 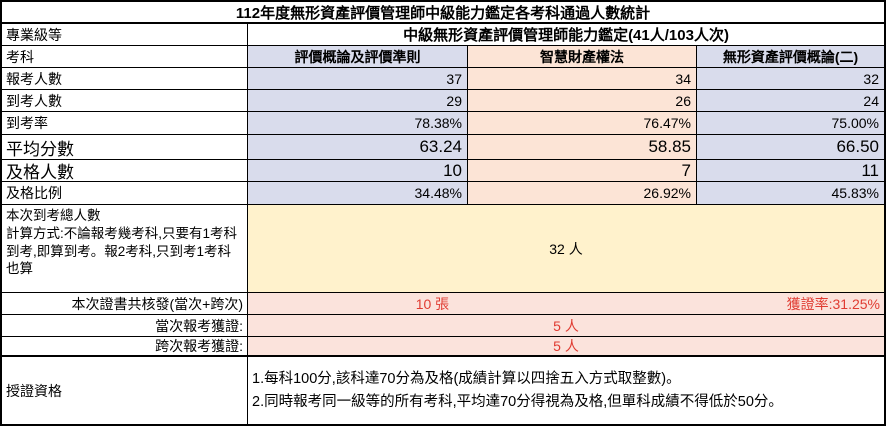 I want to click on attendance-label-note: 計算方式:不論報考幾考科,只要有1考科到考,即算到考。報2考科,只到考1考科也算, so click(x=122, y=251).